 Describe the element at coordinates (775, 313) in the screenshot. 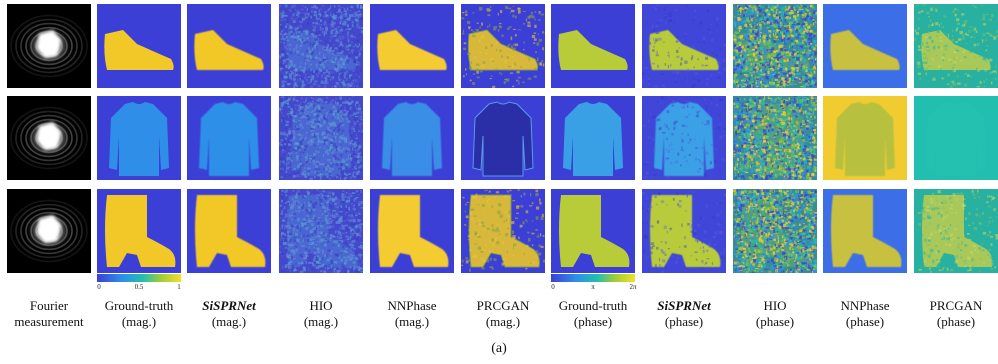

I see `col-label-hio-phase: HIO (phase)` at that location.